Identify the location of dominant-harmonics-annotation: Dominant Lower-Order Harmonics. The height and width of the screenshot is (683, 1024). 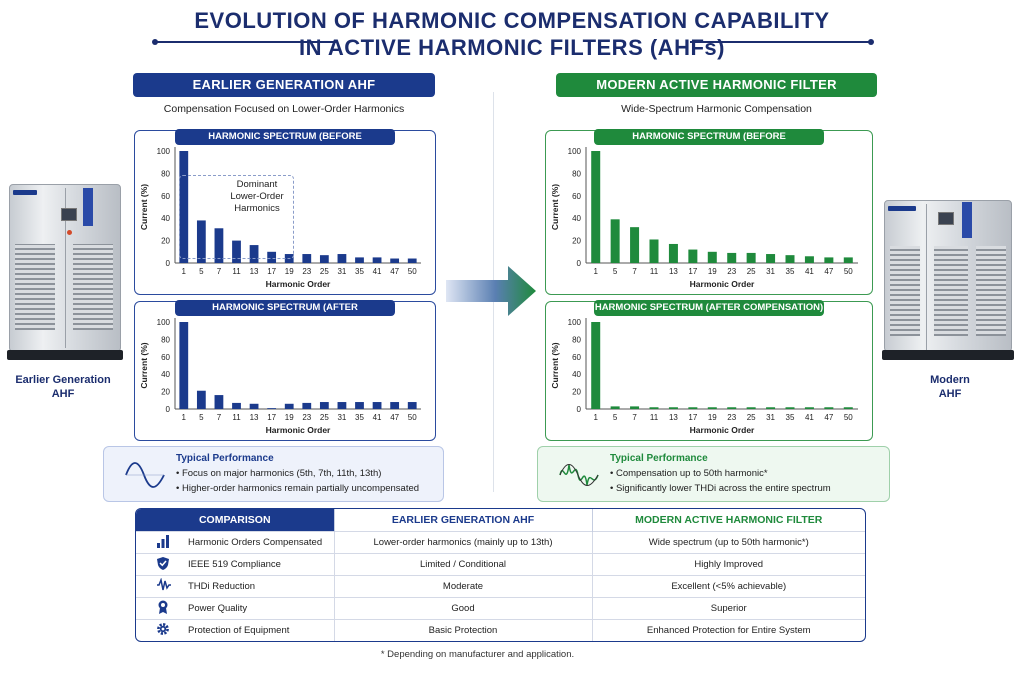
(257, 197).